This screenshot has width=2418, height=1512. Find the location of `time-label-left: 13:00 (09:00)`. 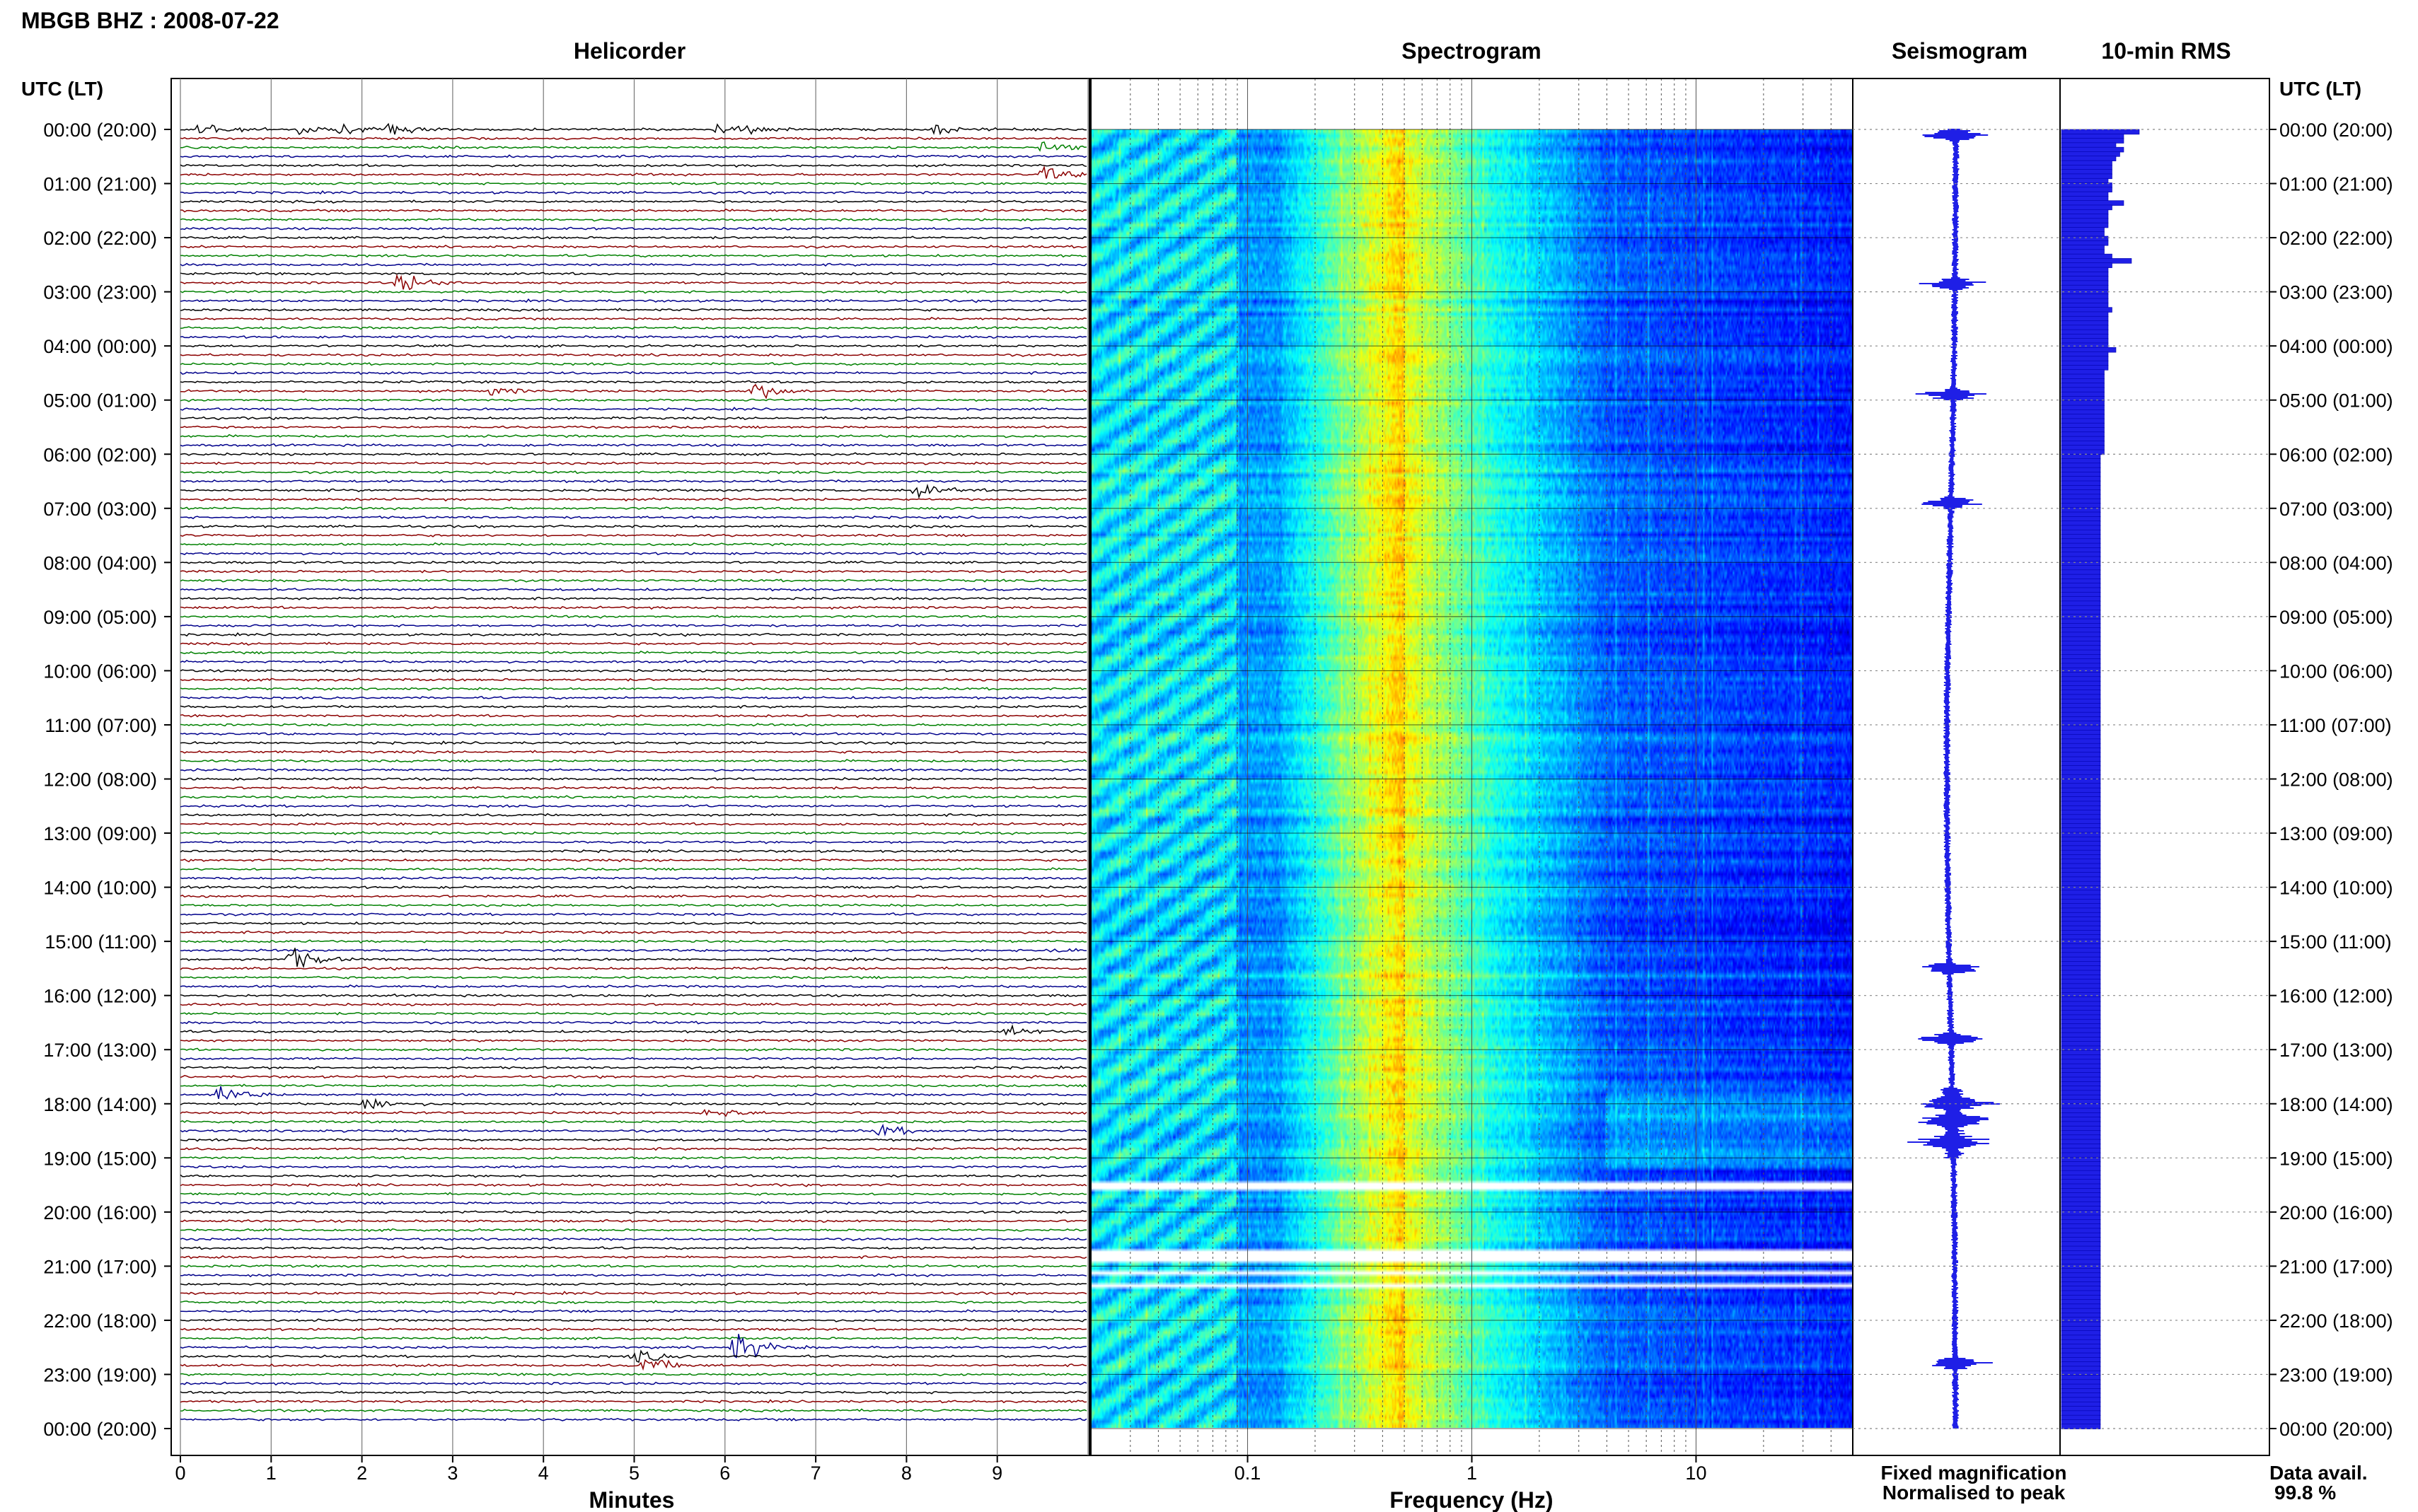

time-label-left: 13:00 (09:00) is located at coordinates (100, 833).